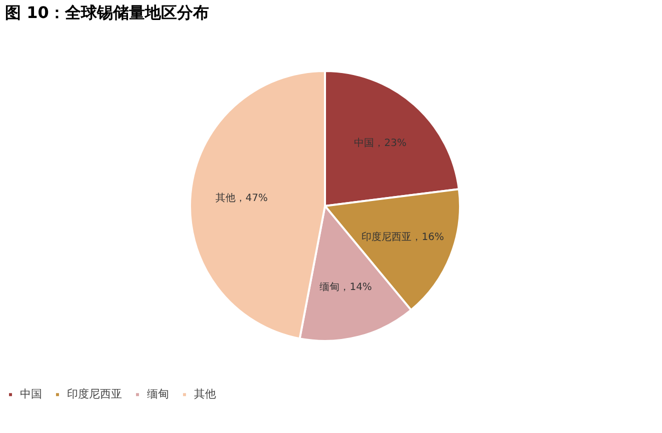 Image resolution: width=662 pixels, height=433 pixels. What do you see at coordinates (242, 198) in the screenshot?
I see `data-label: 其他，47%` at bounding box center [242, 198].